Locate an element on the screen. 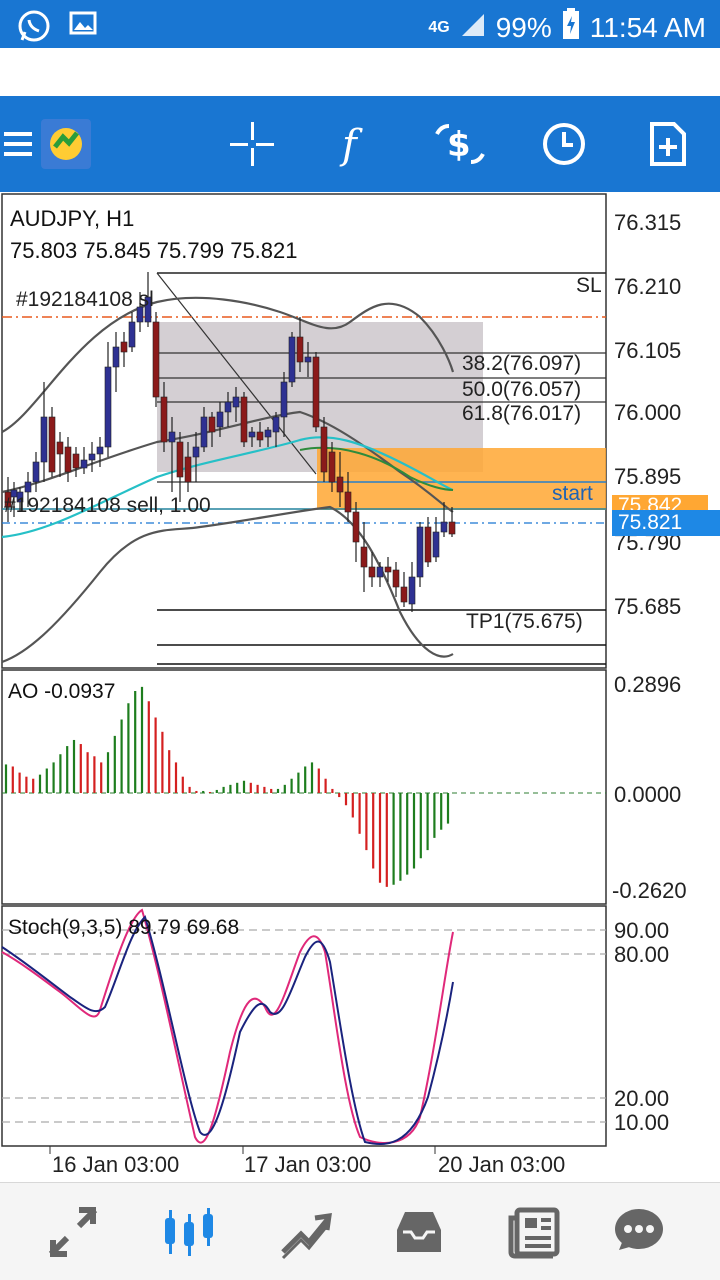 The width and height of the screenshot is (720, 1280). price-badge-blue: 75.821 is located at coordinates (666, 523).